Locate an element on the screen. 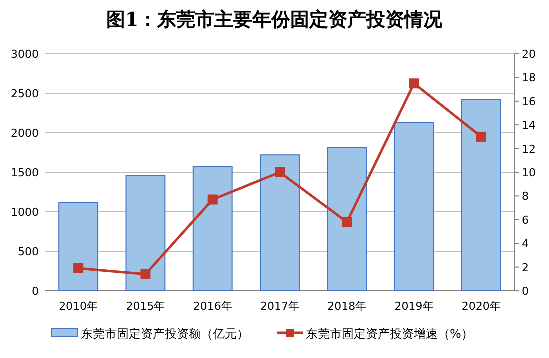  chart-title: 图1：东莞市主要年份固定资产投资情况 is located at coordinates (275, 20).